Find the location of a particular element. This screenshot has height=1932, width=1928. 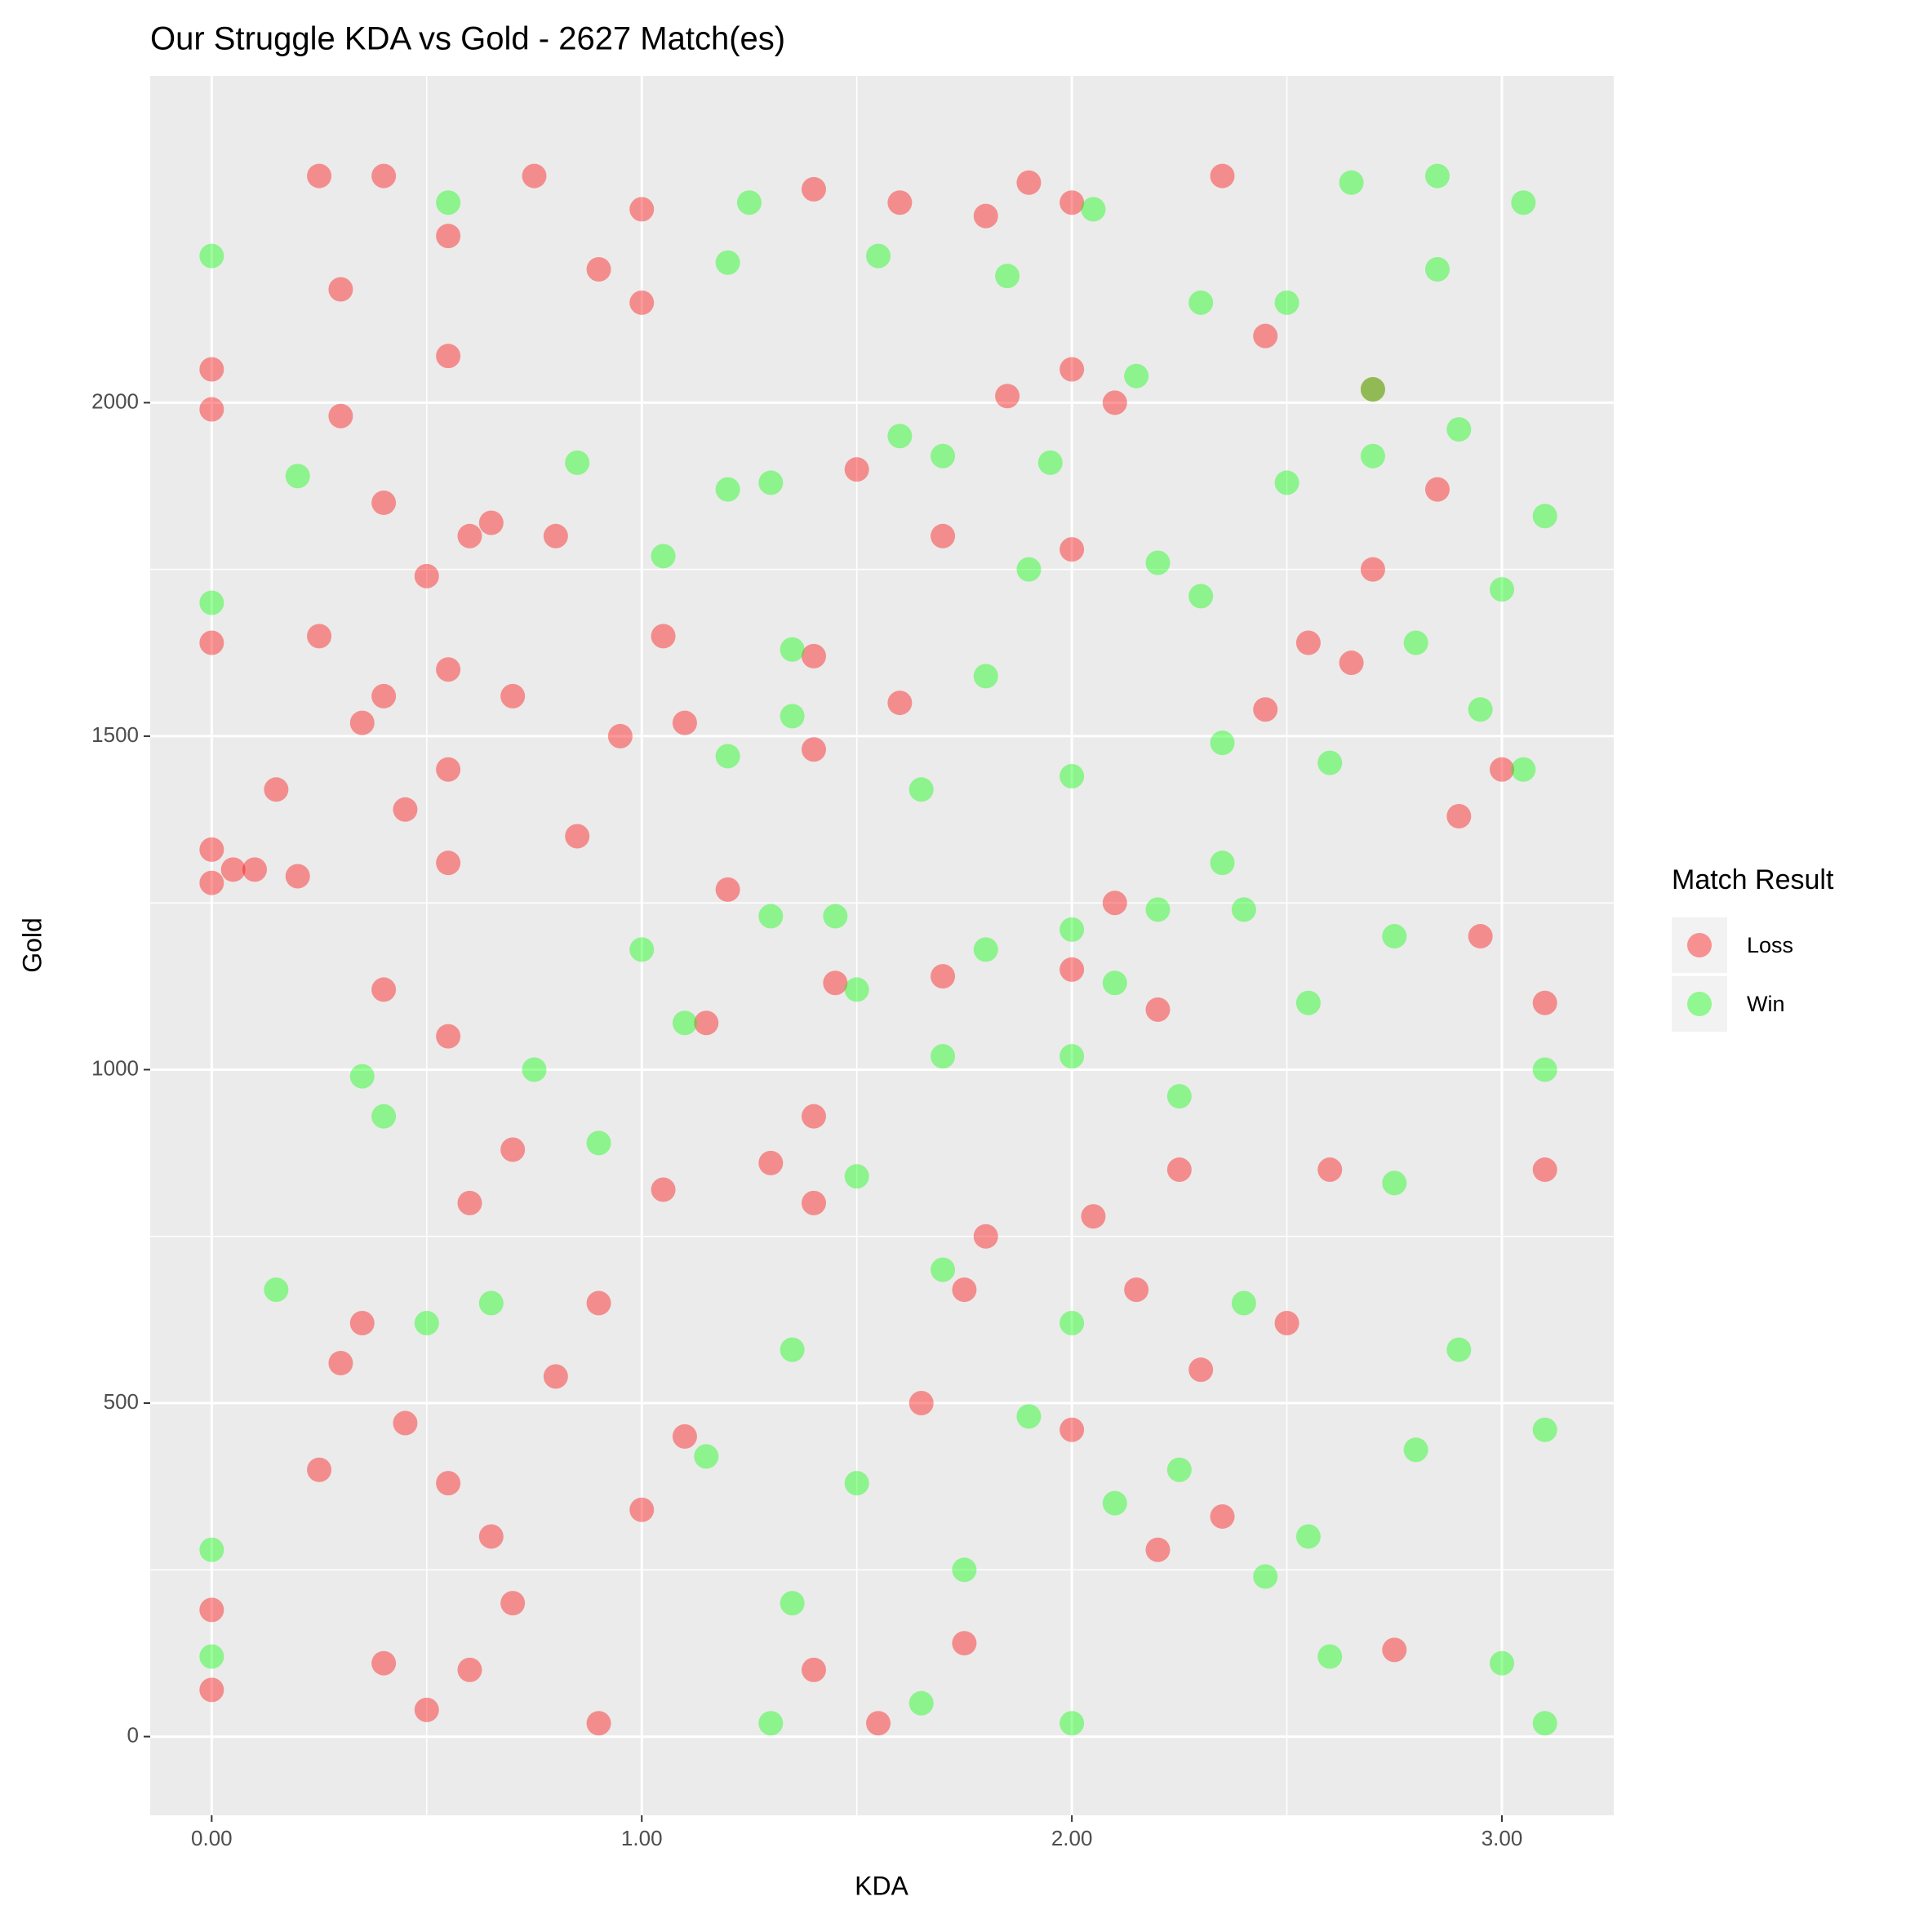

legend-label: Loss is located at coordinates (1770, 945).